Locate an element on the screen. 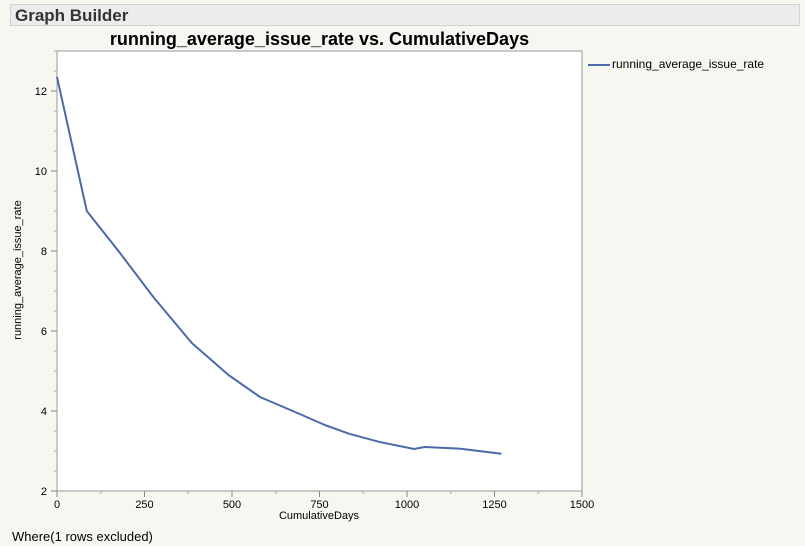 The image size is (805, 546). x-tick-label: 1500 is located at coordinates (582, 505).